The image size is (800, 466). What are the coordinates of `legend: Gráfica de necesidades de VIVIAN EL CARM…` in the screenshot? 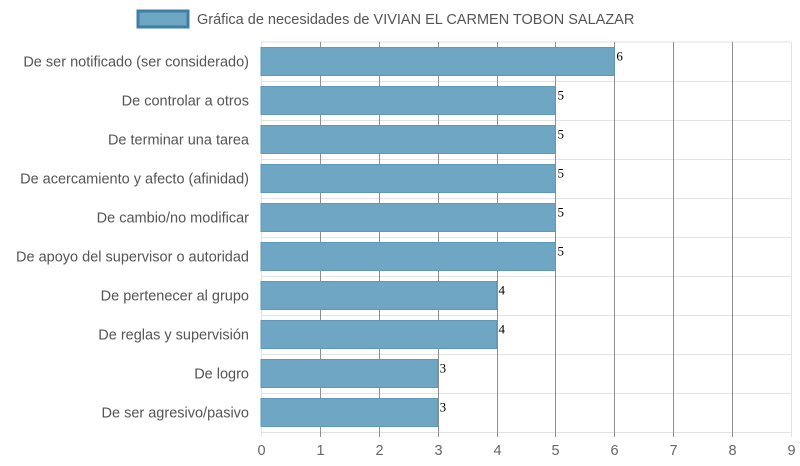 It's located at (385, 19).